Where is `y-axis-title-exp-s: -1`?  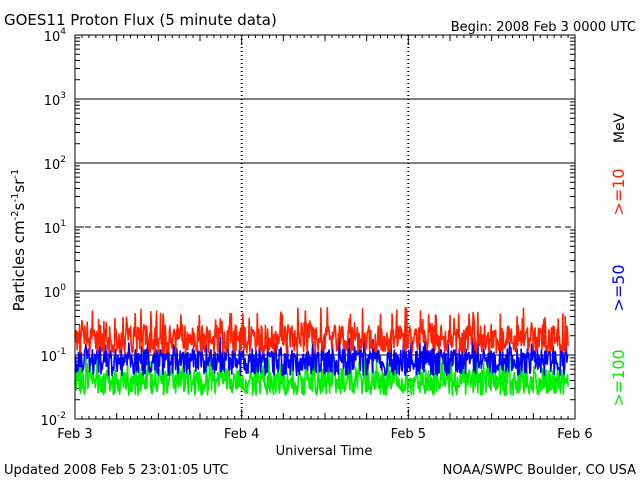
y-axis-title-exp-s: -1 is located at coordinates (15, 198).